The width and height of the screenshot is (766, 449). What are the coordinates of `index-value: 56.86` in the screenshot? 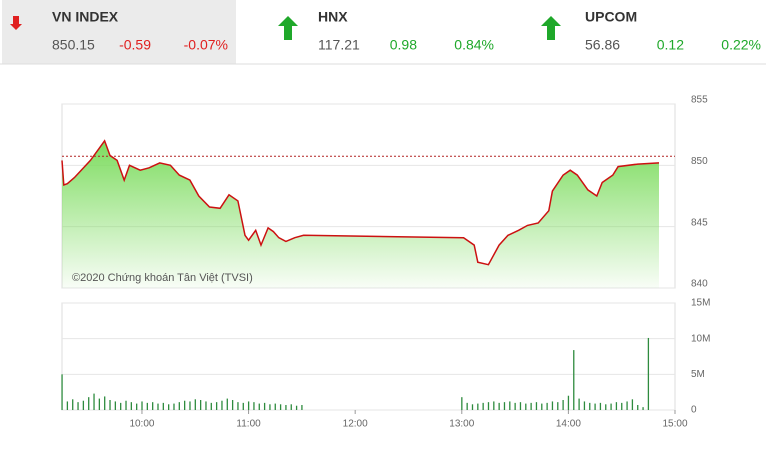 It's located at (602, 45).